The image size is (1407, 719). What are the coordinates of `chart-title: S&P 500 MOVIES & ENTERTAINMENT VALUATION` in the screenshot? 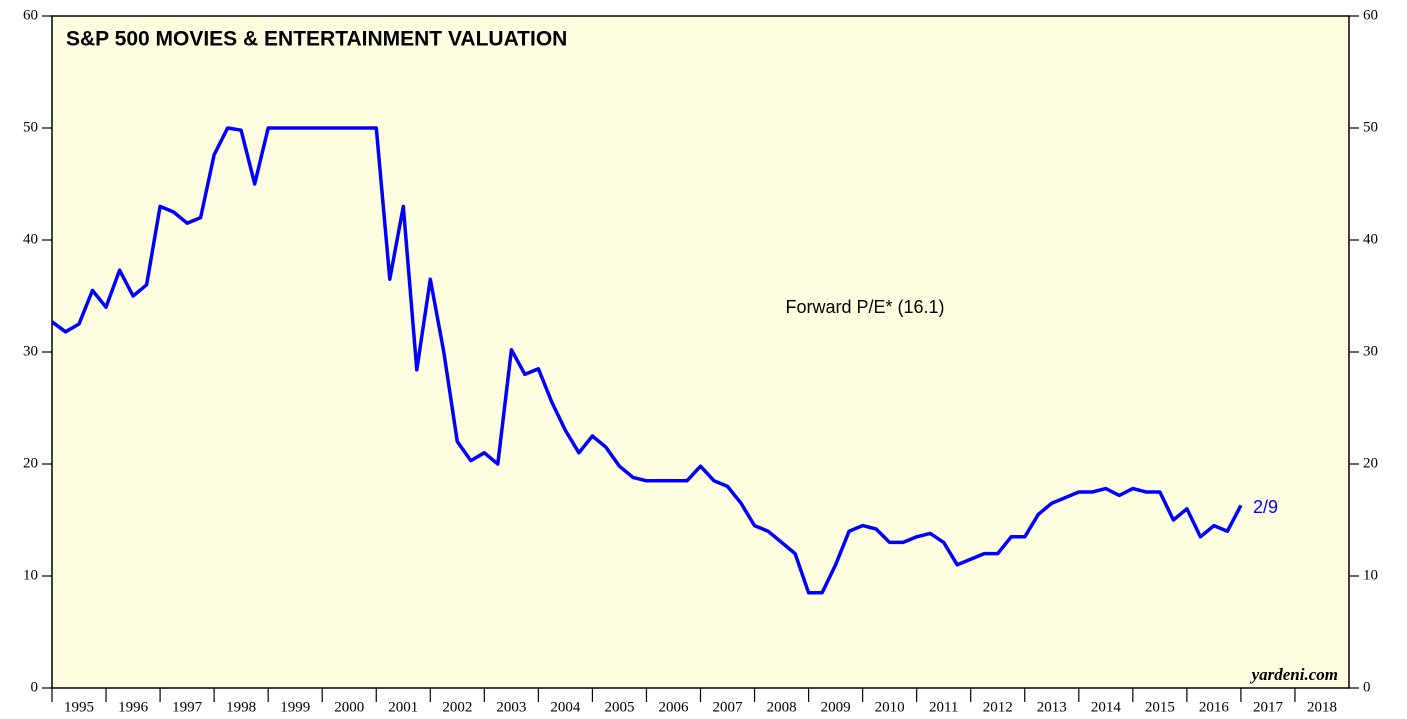 It's located at (316, 39).